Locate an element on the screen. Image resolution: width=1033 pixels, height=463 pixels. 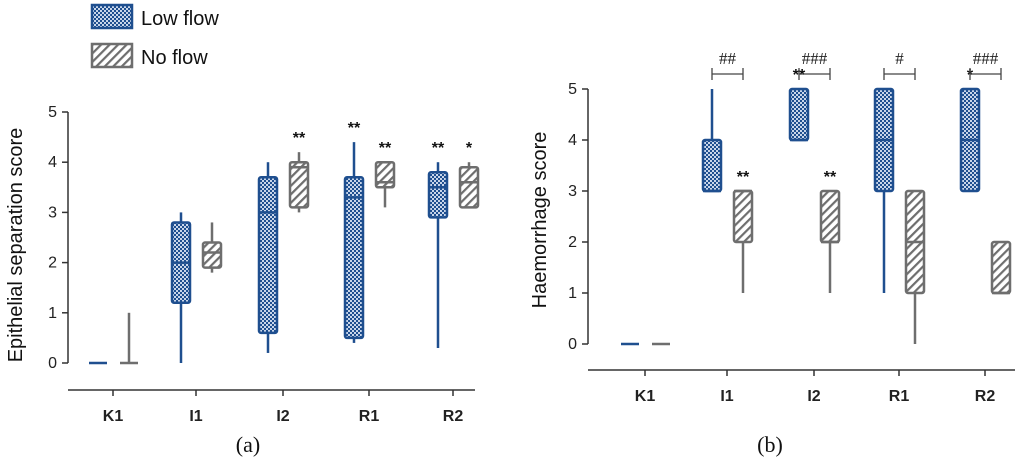
panel-caption: (a) is located at coordinates (248, 444).